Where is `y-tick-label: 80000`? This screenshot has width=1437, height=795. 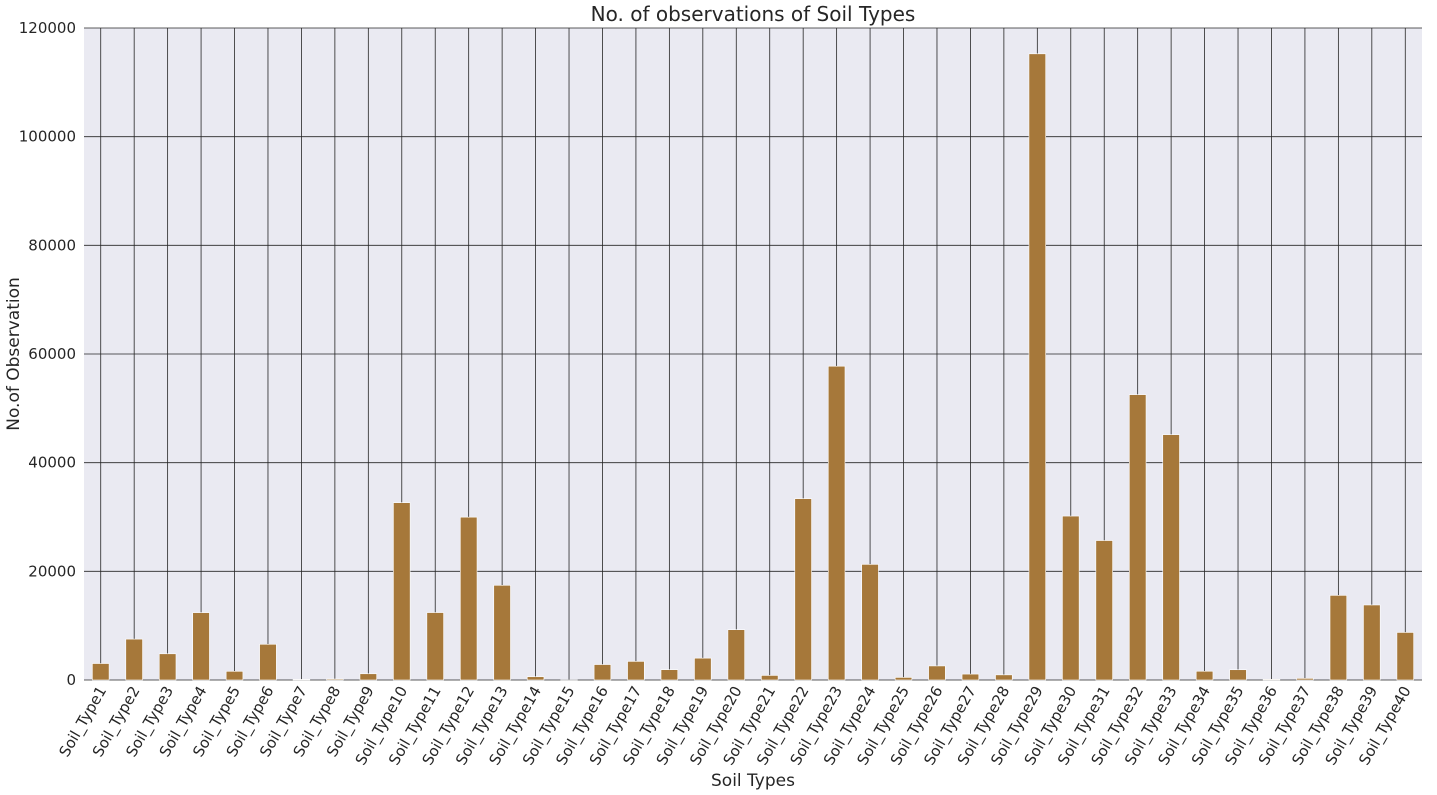
y-tick-label: 80000 is located at coordinates (52, 245).